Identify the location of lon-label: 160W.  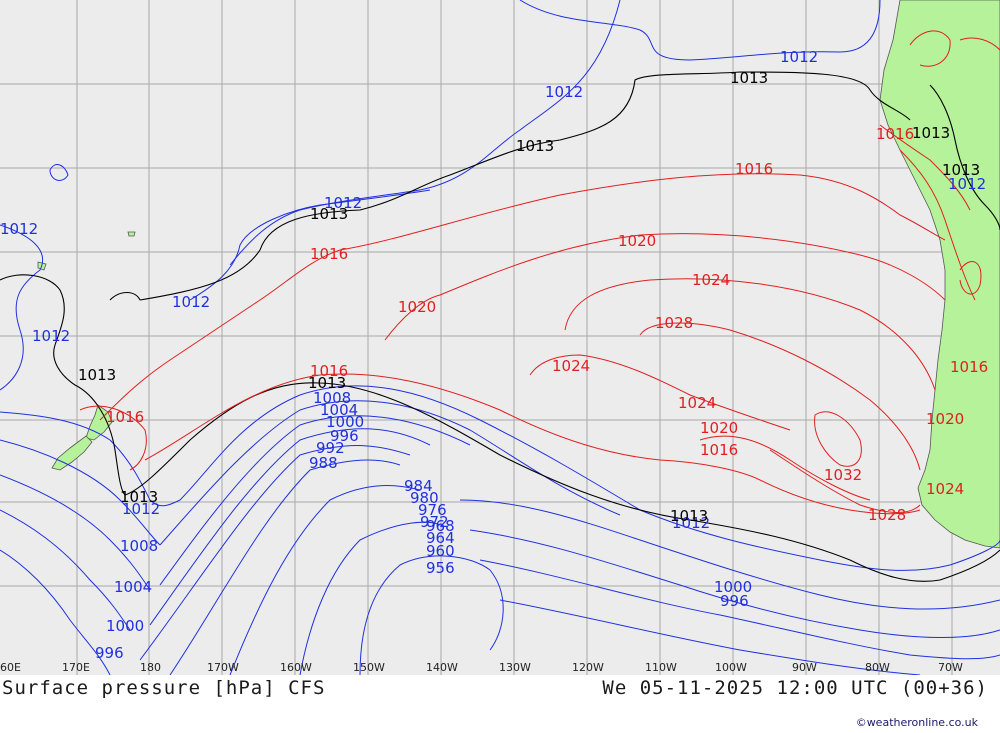
(296, 667).